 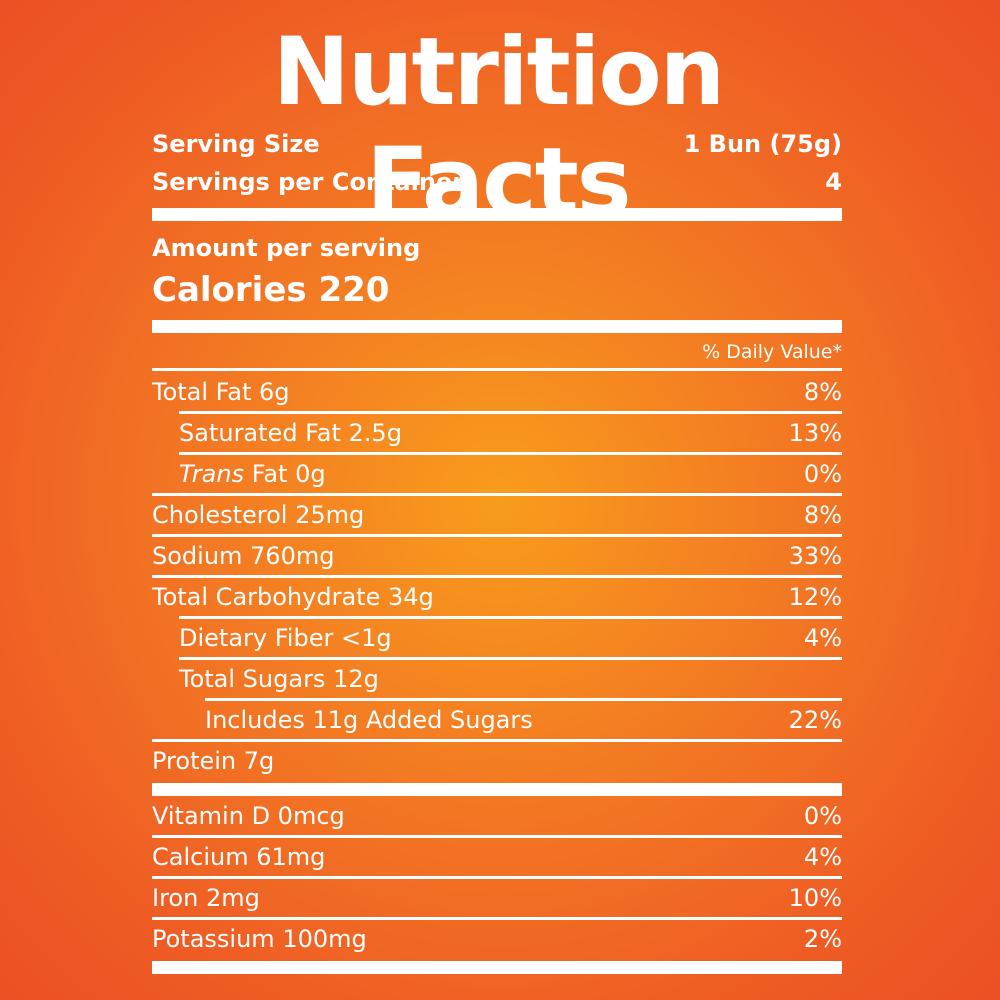 What do you see at coordinates (248, 816) in the screenshot?
I see `vitamin-label: Vitamin D 0mcg` at bounding box center [248, 816].